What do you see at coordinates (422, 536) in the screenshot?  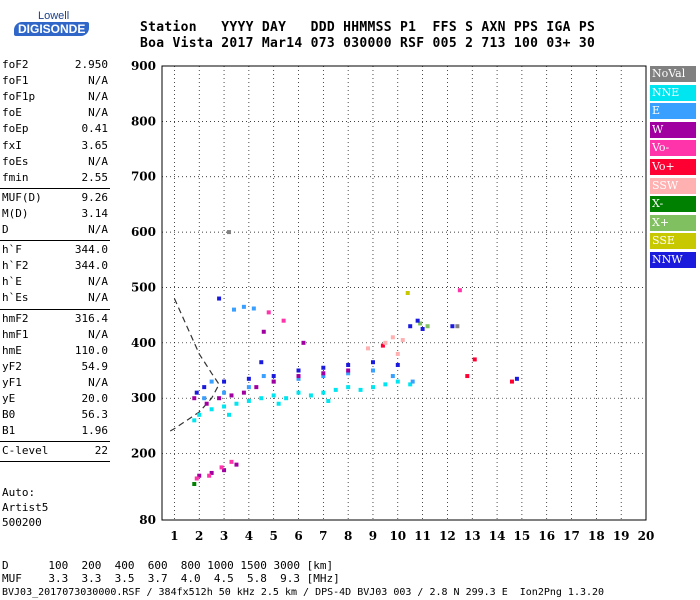 I see `x-tick-label: 11` at bounding box center [422, 536].